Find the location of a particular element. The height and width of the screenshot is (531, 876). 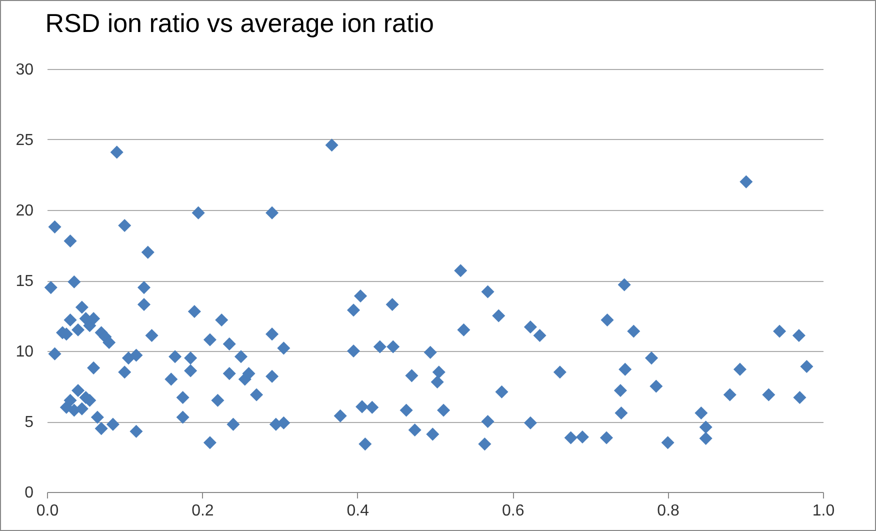

x-tick-label: 1.0 is located at coordinates (823, 511).